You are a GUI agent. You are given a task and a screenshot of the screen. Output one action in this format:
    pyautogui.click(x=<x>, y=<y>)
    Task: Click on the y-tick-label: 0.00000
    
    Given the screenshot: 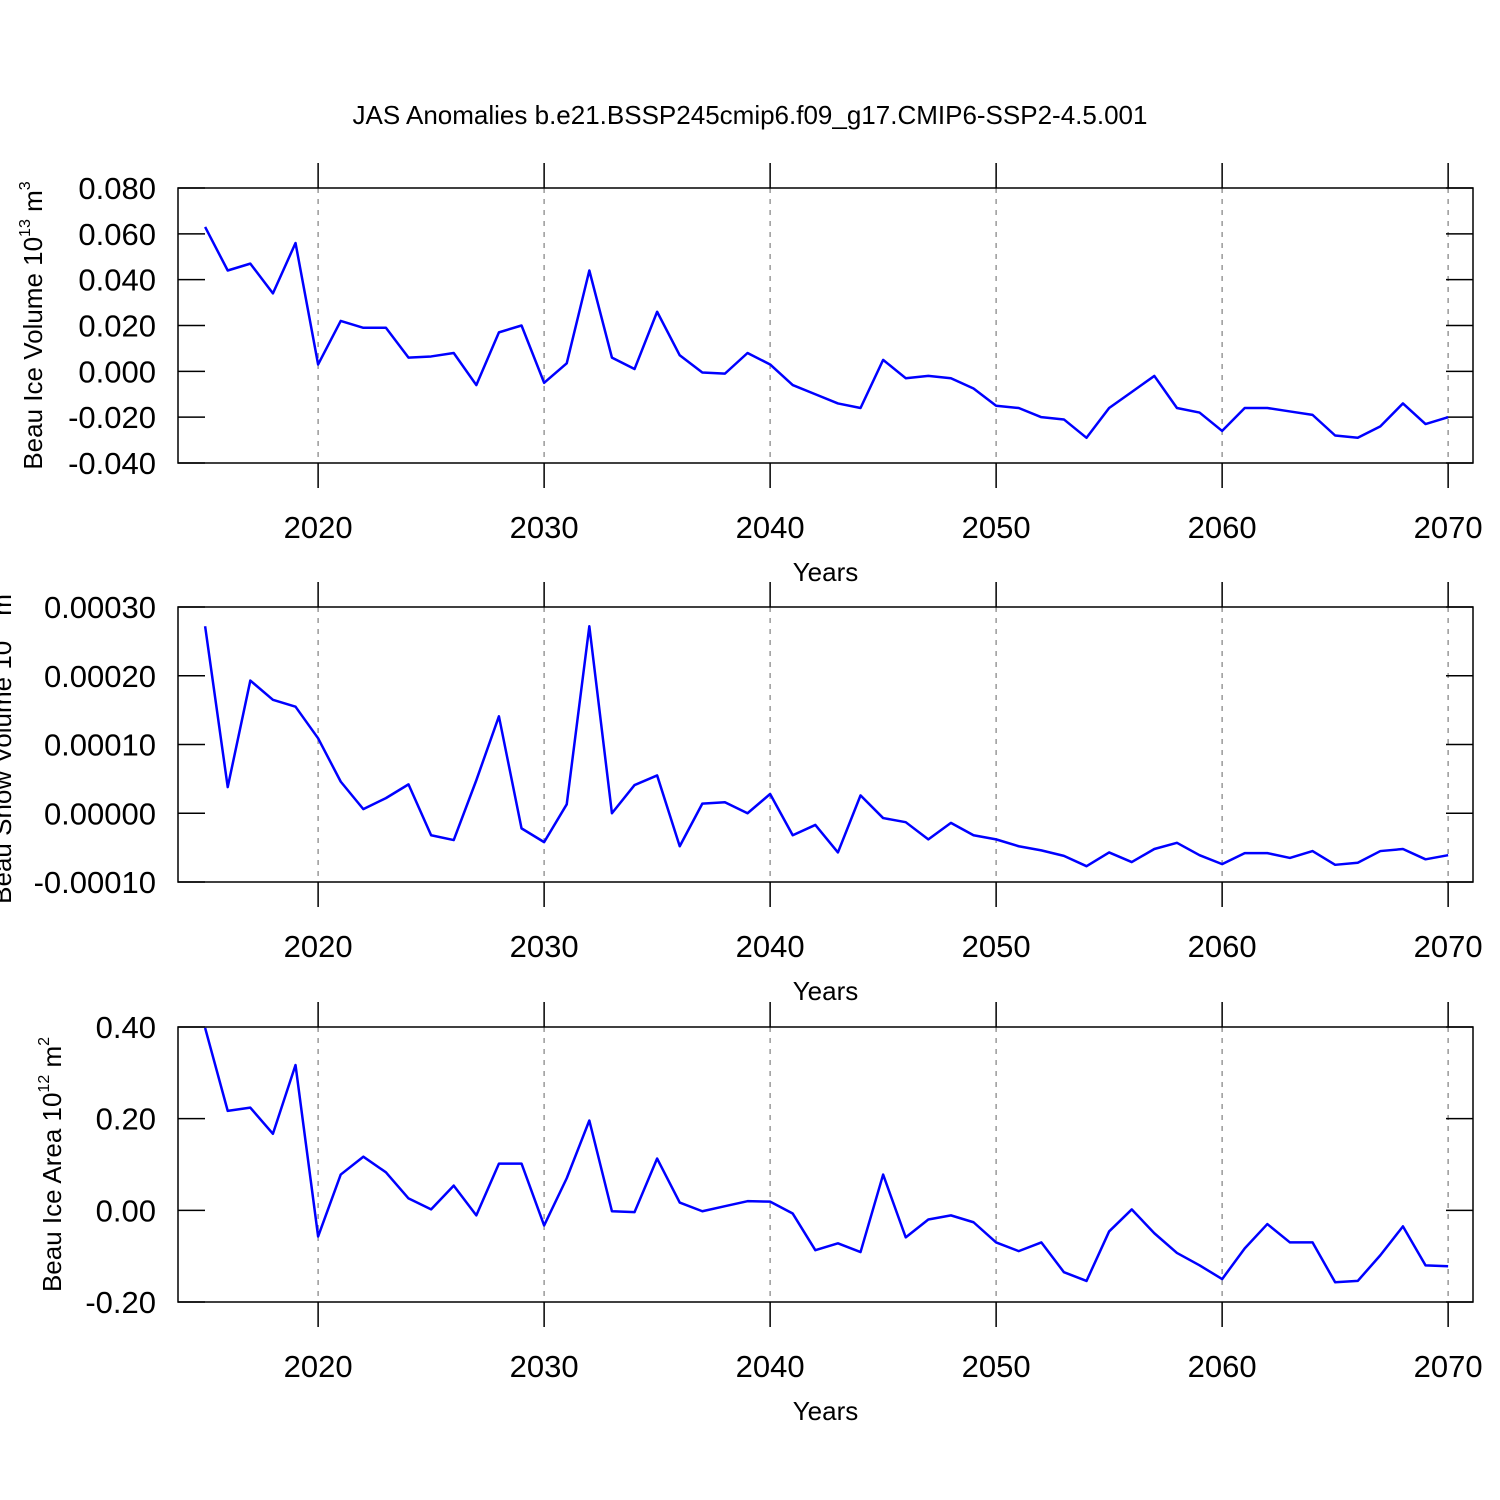 What is the action you would take?
    pyautogui.click(x=100, y=813)
    